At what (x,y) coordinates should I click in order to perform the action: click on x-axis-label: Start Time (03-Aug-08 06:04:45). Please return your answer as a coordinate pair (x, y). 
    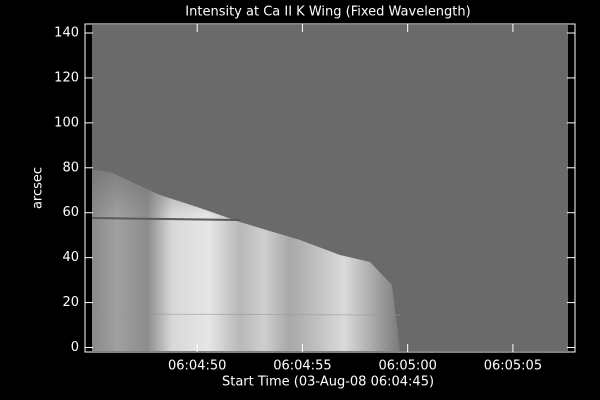
    Looking at the image, I should click on (328, 382).